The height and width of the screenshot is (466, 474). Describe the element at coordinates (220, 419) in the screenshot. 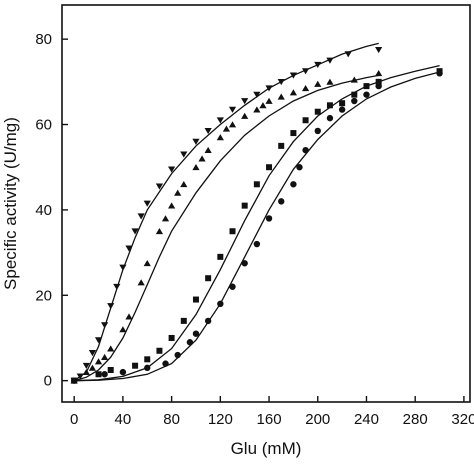

I see `x-tick-label: 120` at that location.